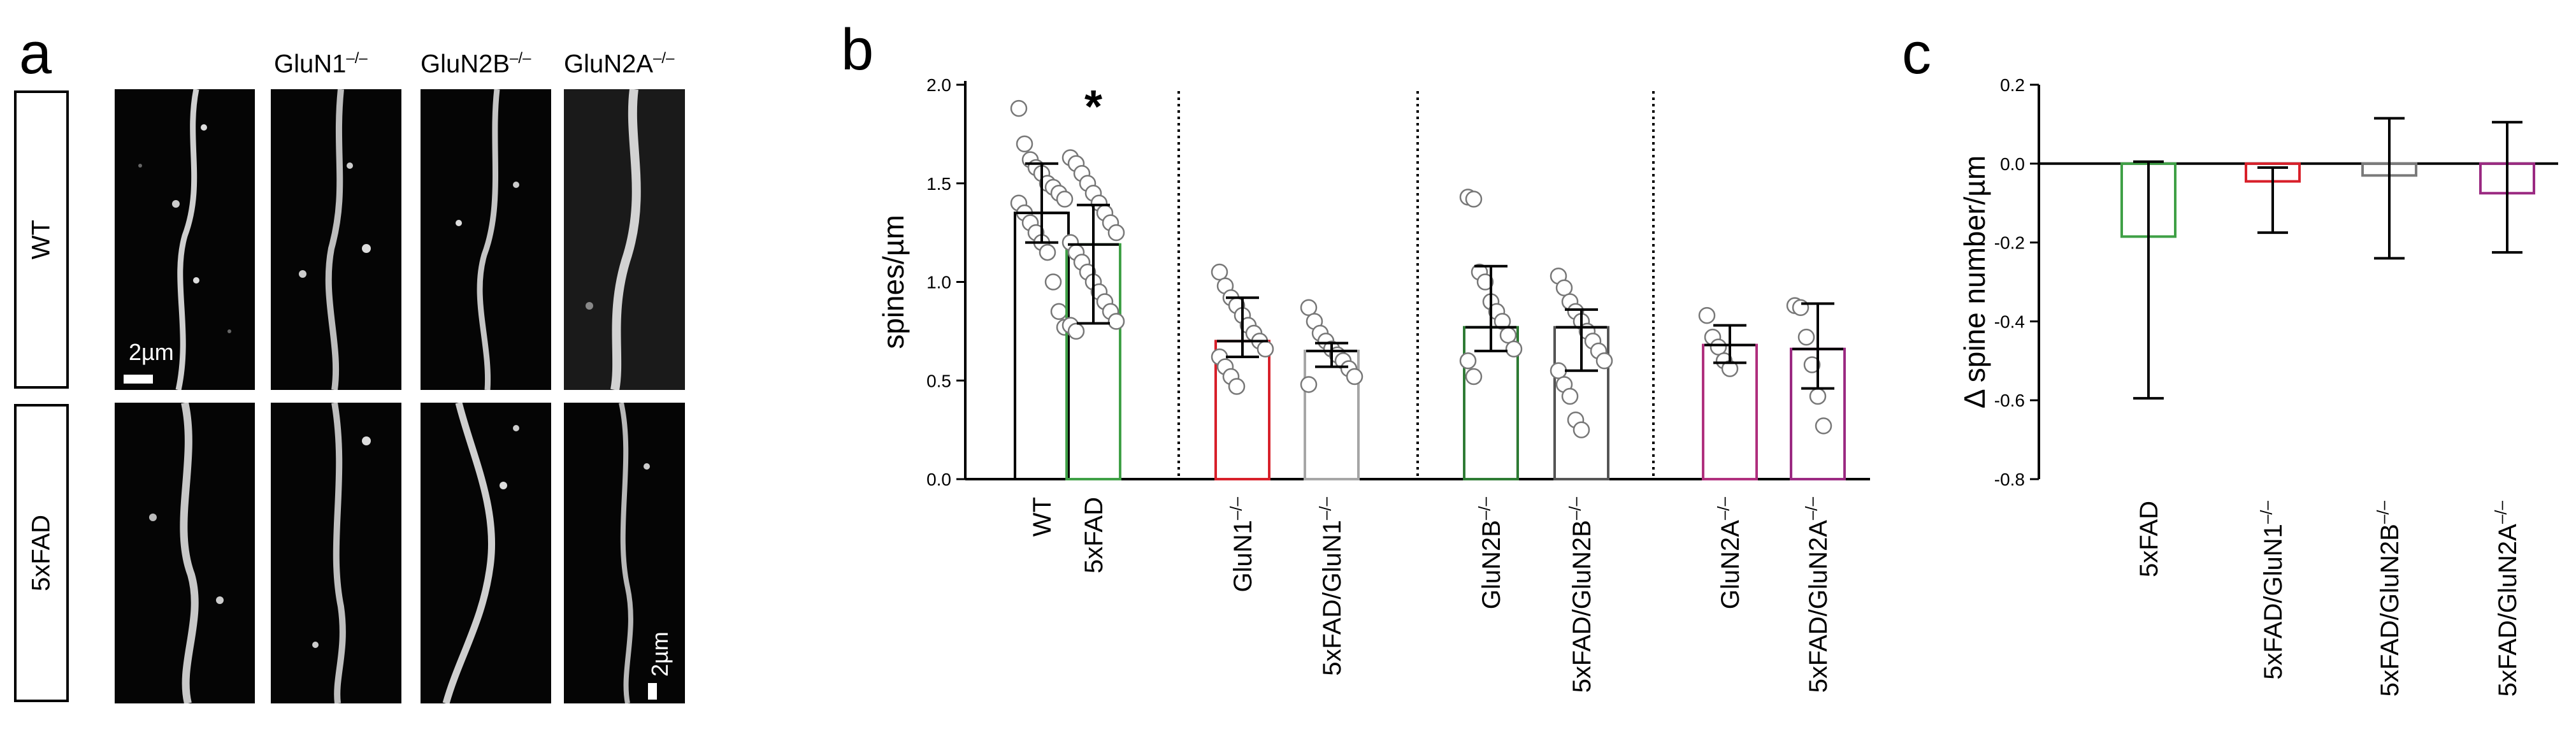 This screenshot has height=734, width=2576. I want to click on column-header-glun2b: GluN2B–/–, so click(476, 64).